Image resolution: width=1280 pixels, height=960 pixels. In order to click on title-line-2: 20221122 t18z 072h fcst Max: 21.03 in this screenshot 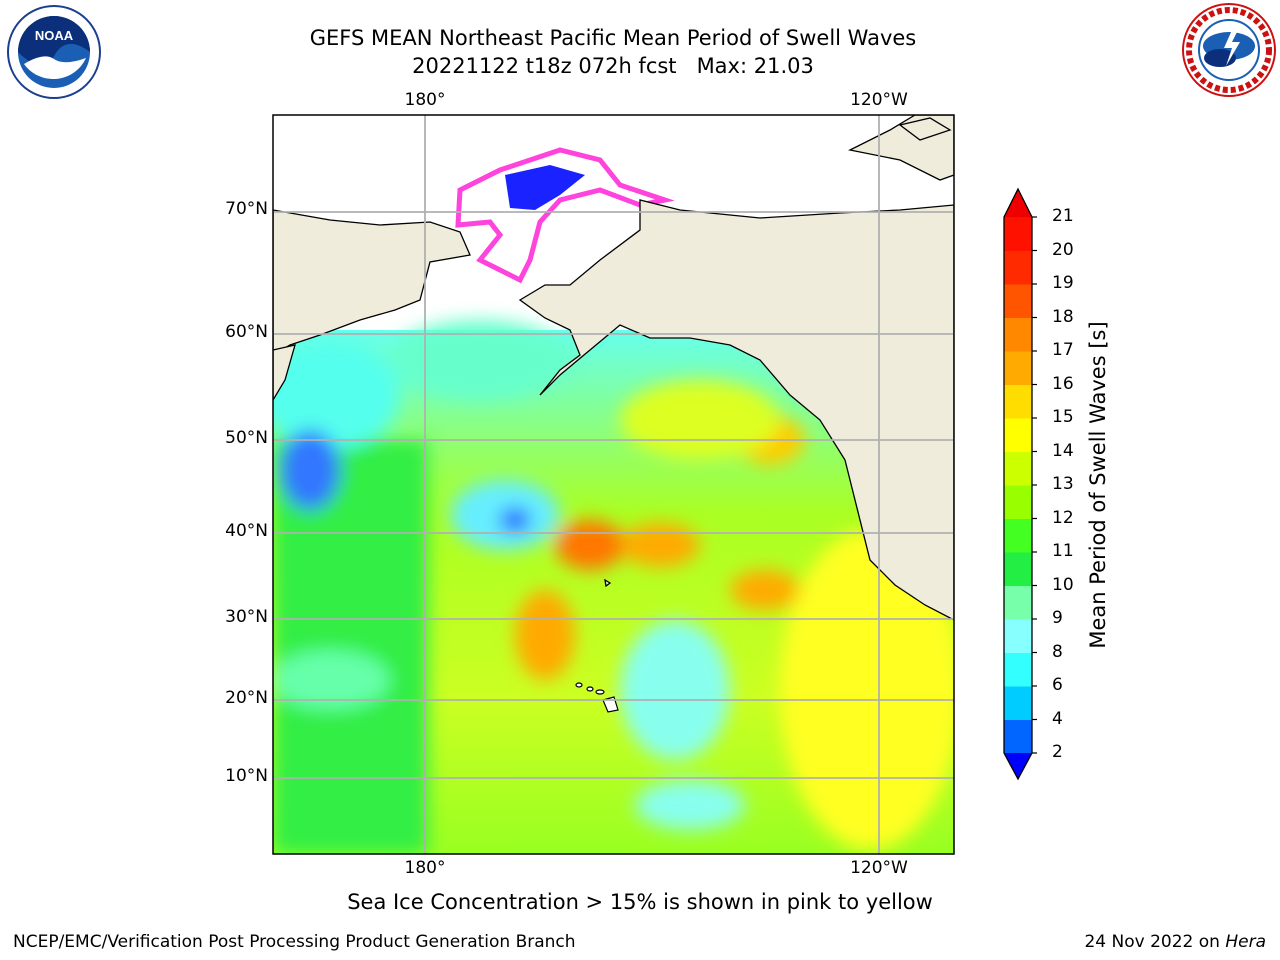, I will do `click(613, 66)`.